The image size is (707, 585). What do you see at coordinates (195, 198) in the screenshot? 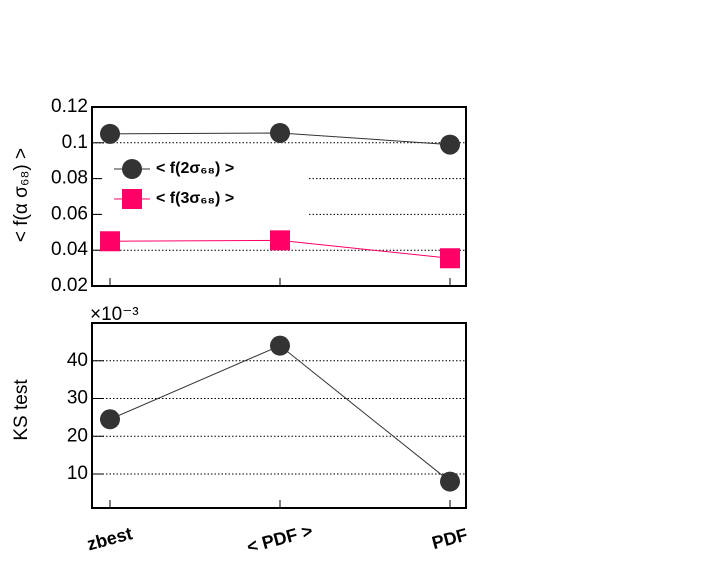
I see `legend-label: < f(3σ₆₈) >` at bounding box center [195, 198].